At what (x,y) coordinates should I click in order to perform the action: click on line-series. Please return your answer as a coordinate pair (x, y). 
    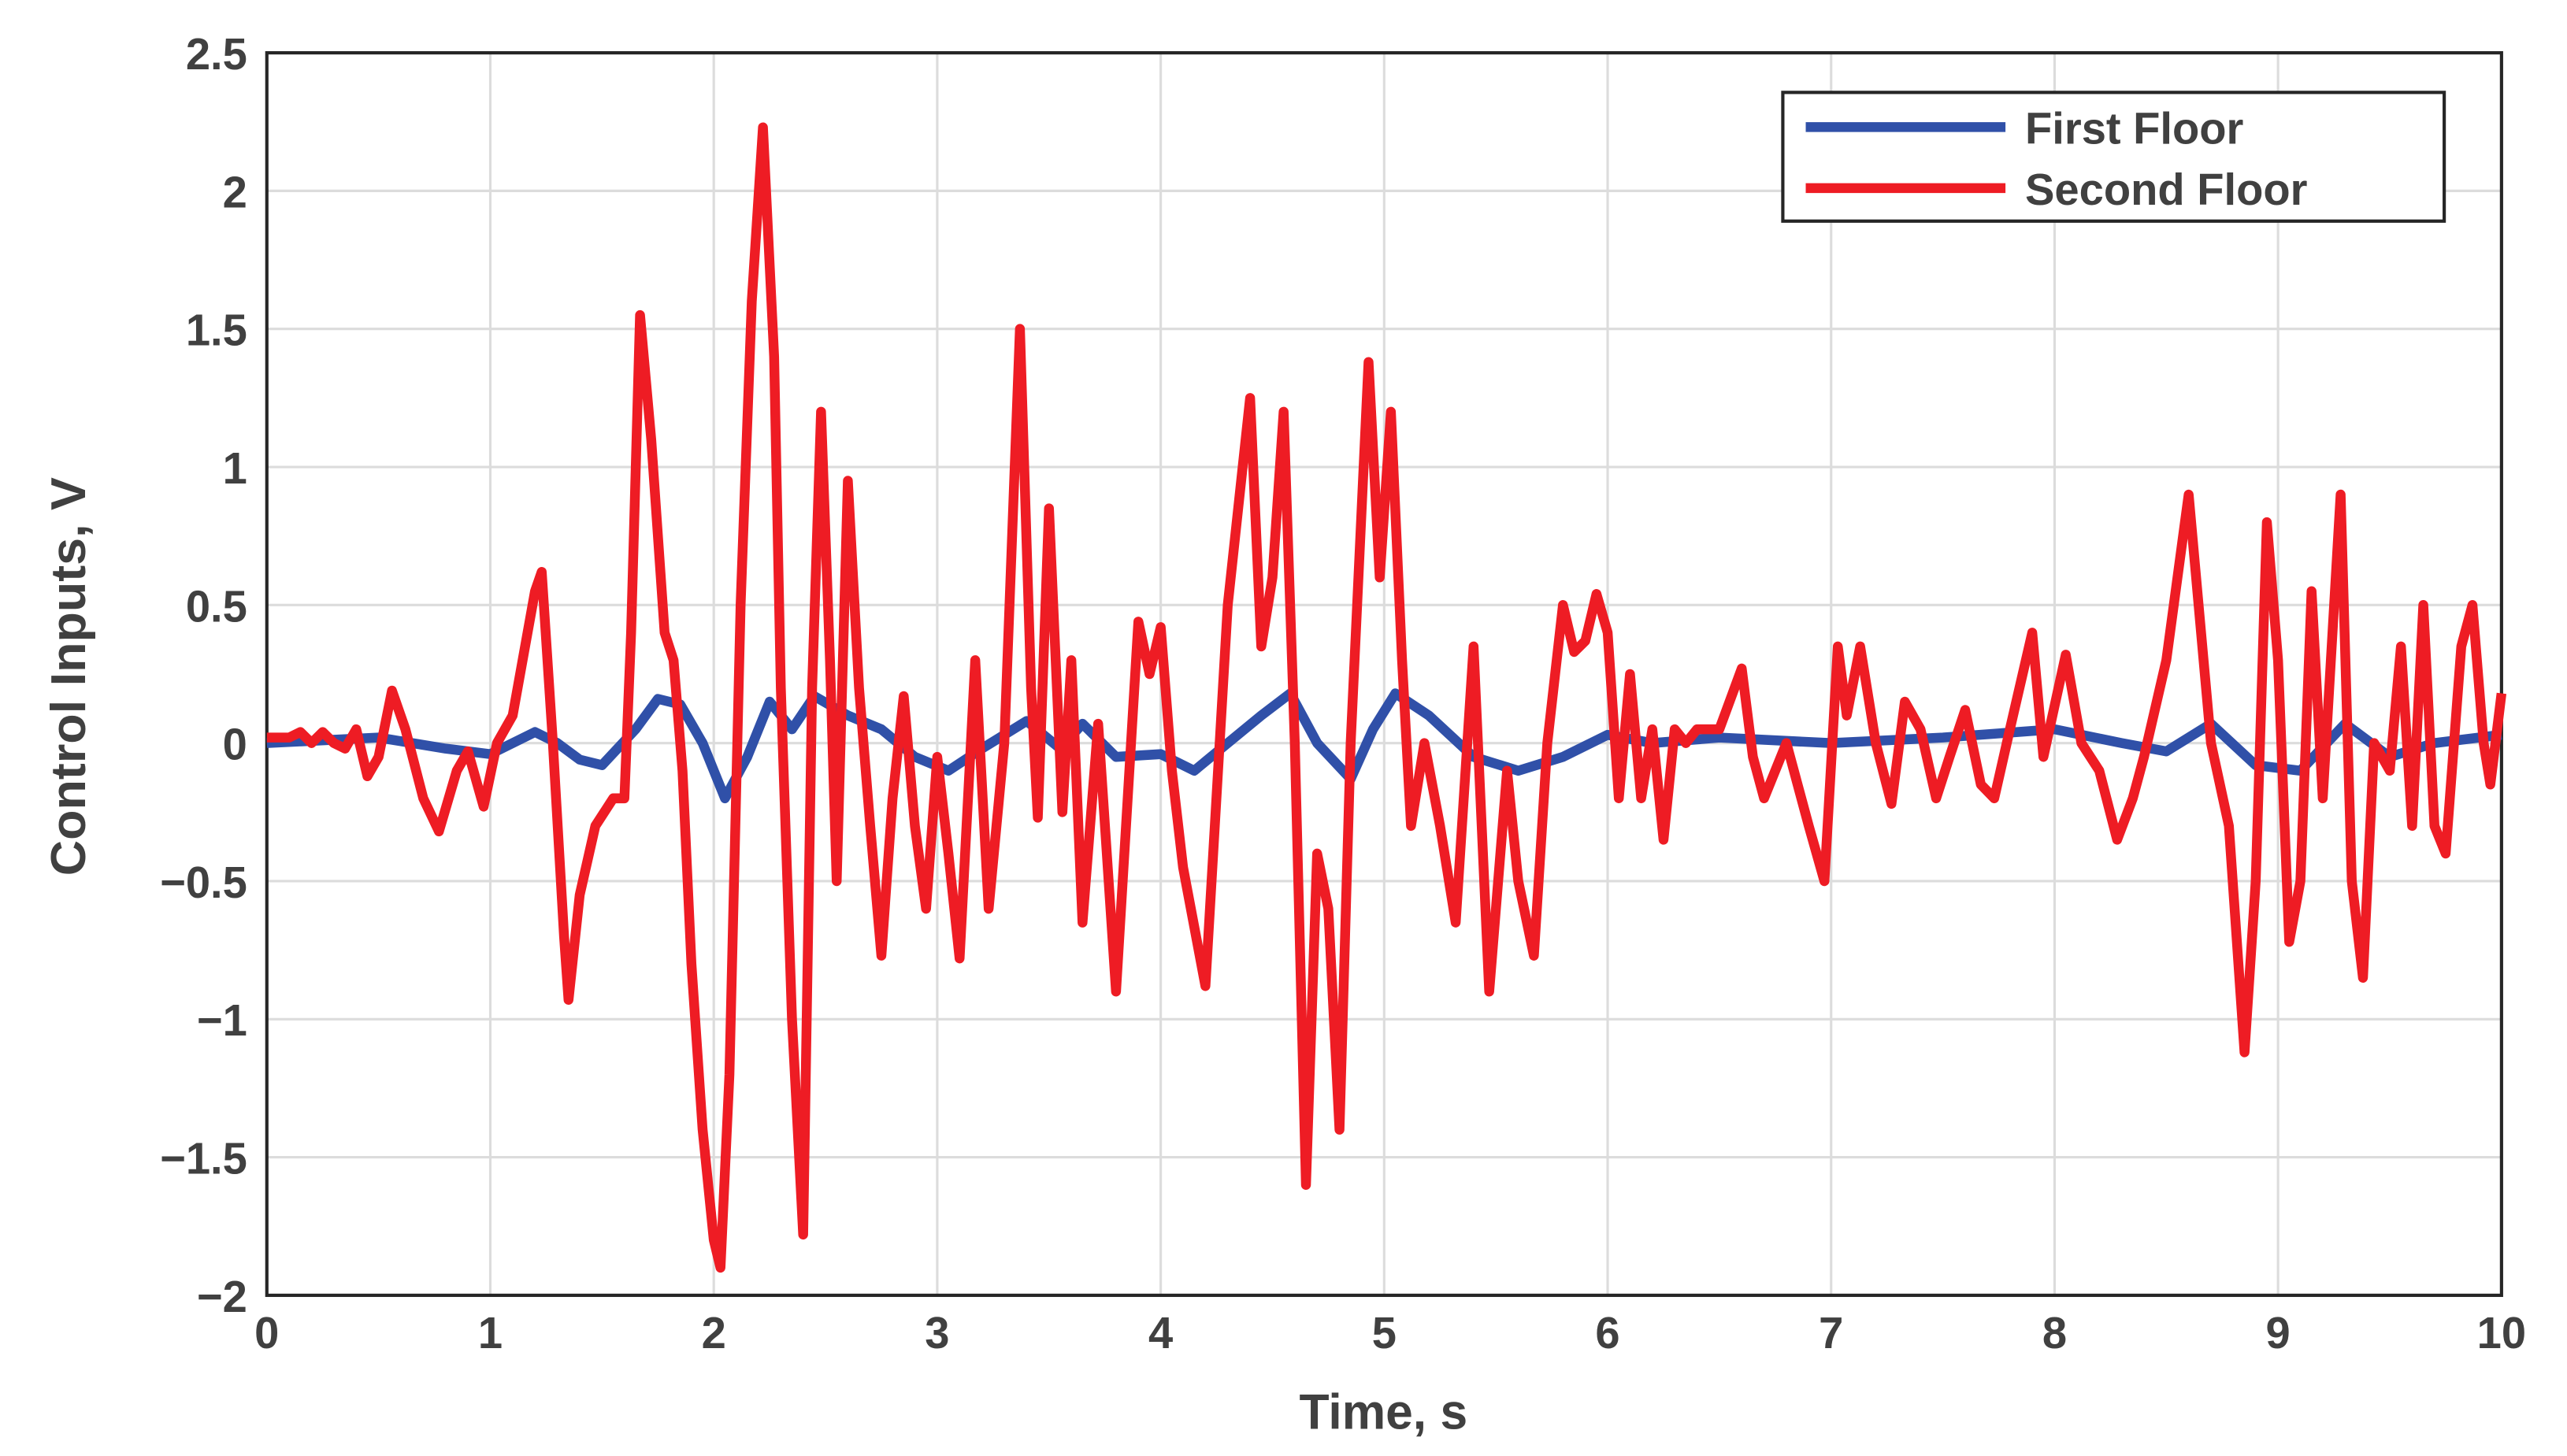
    Looking at the image, I should click on (1384, 746).